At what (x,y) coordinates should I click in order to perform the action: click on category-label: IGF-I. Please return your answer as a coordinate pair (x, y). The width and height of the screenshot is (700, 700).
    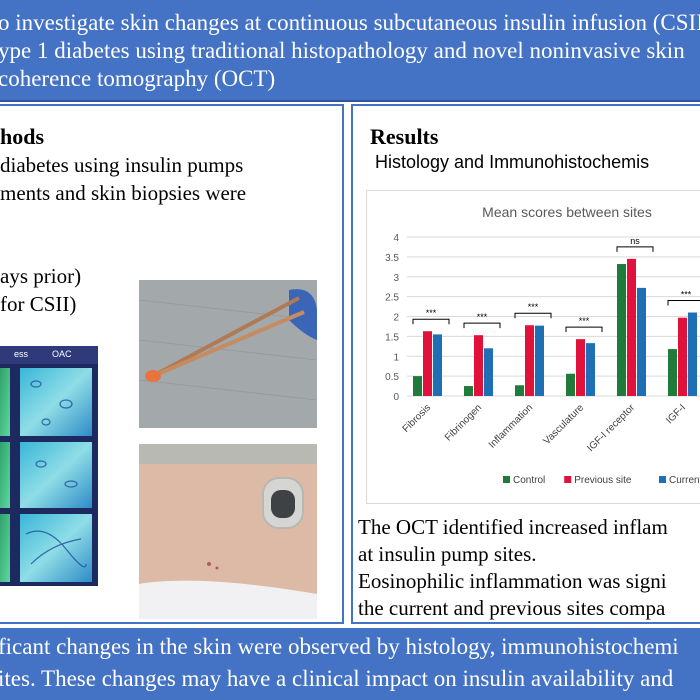
    Looking at the image, I should click on (676, 414).